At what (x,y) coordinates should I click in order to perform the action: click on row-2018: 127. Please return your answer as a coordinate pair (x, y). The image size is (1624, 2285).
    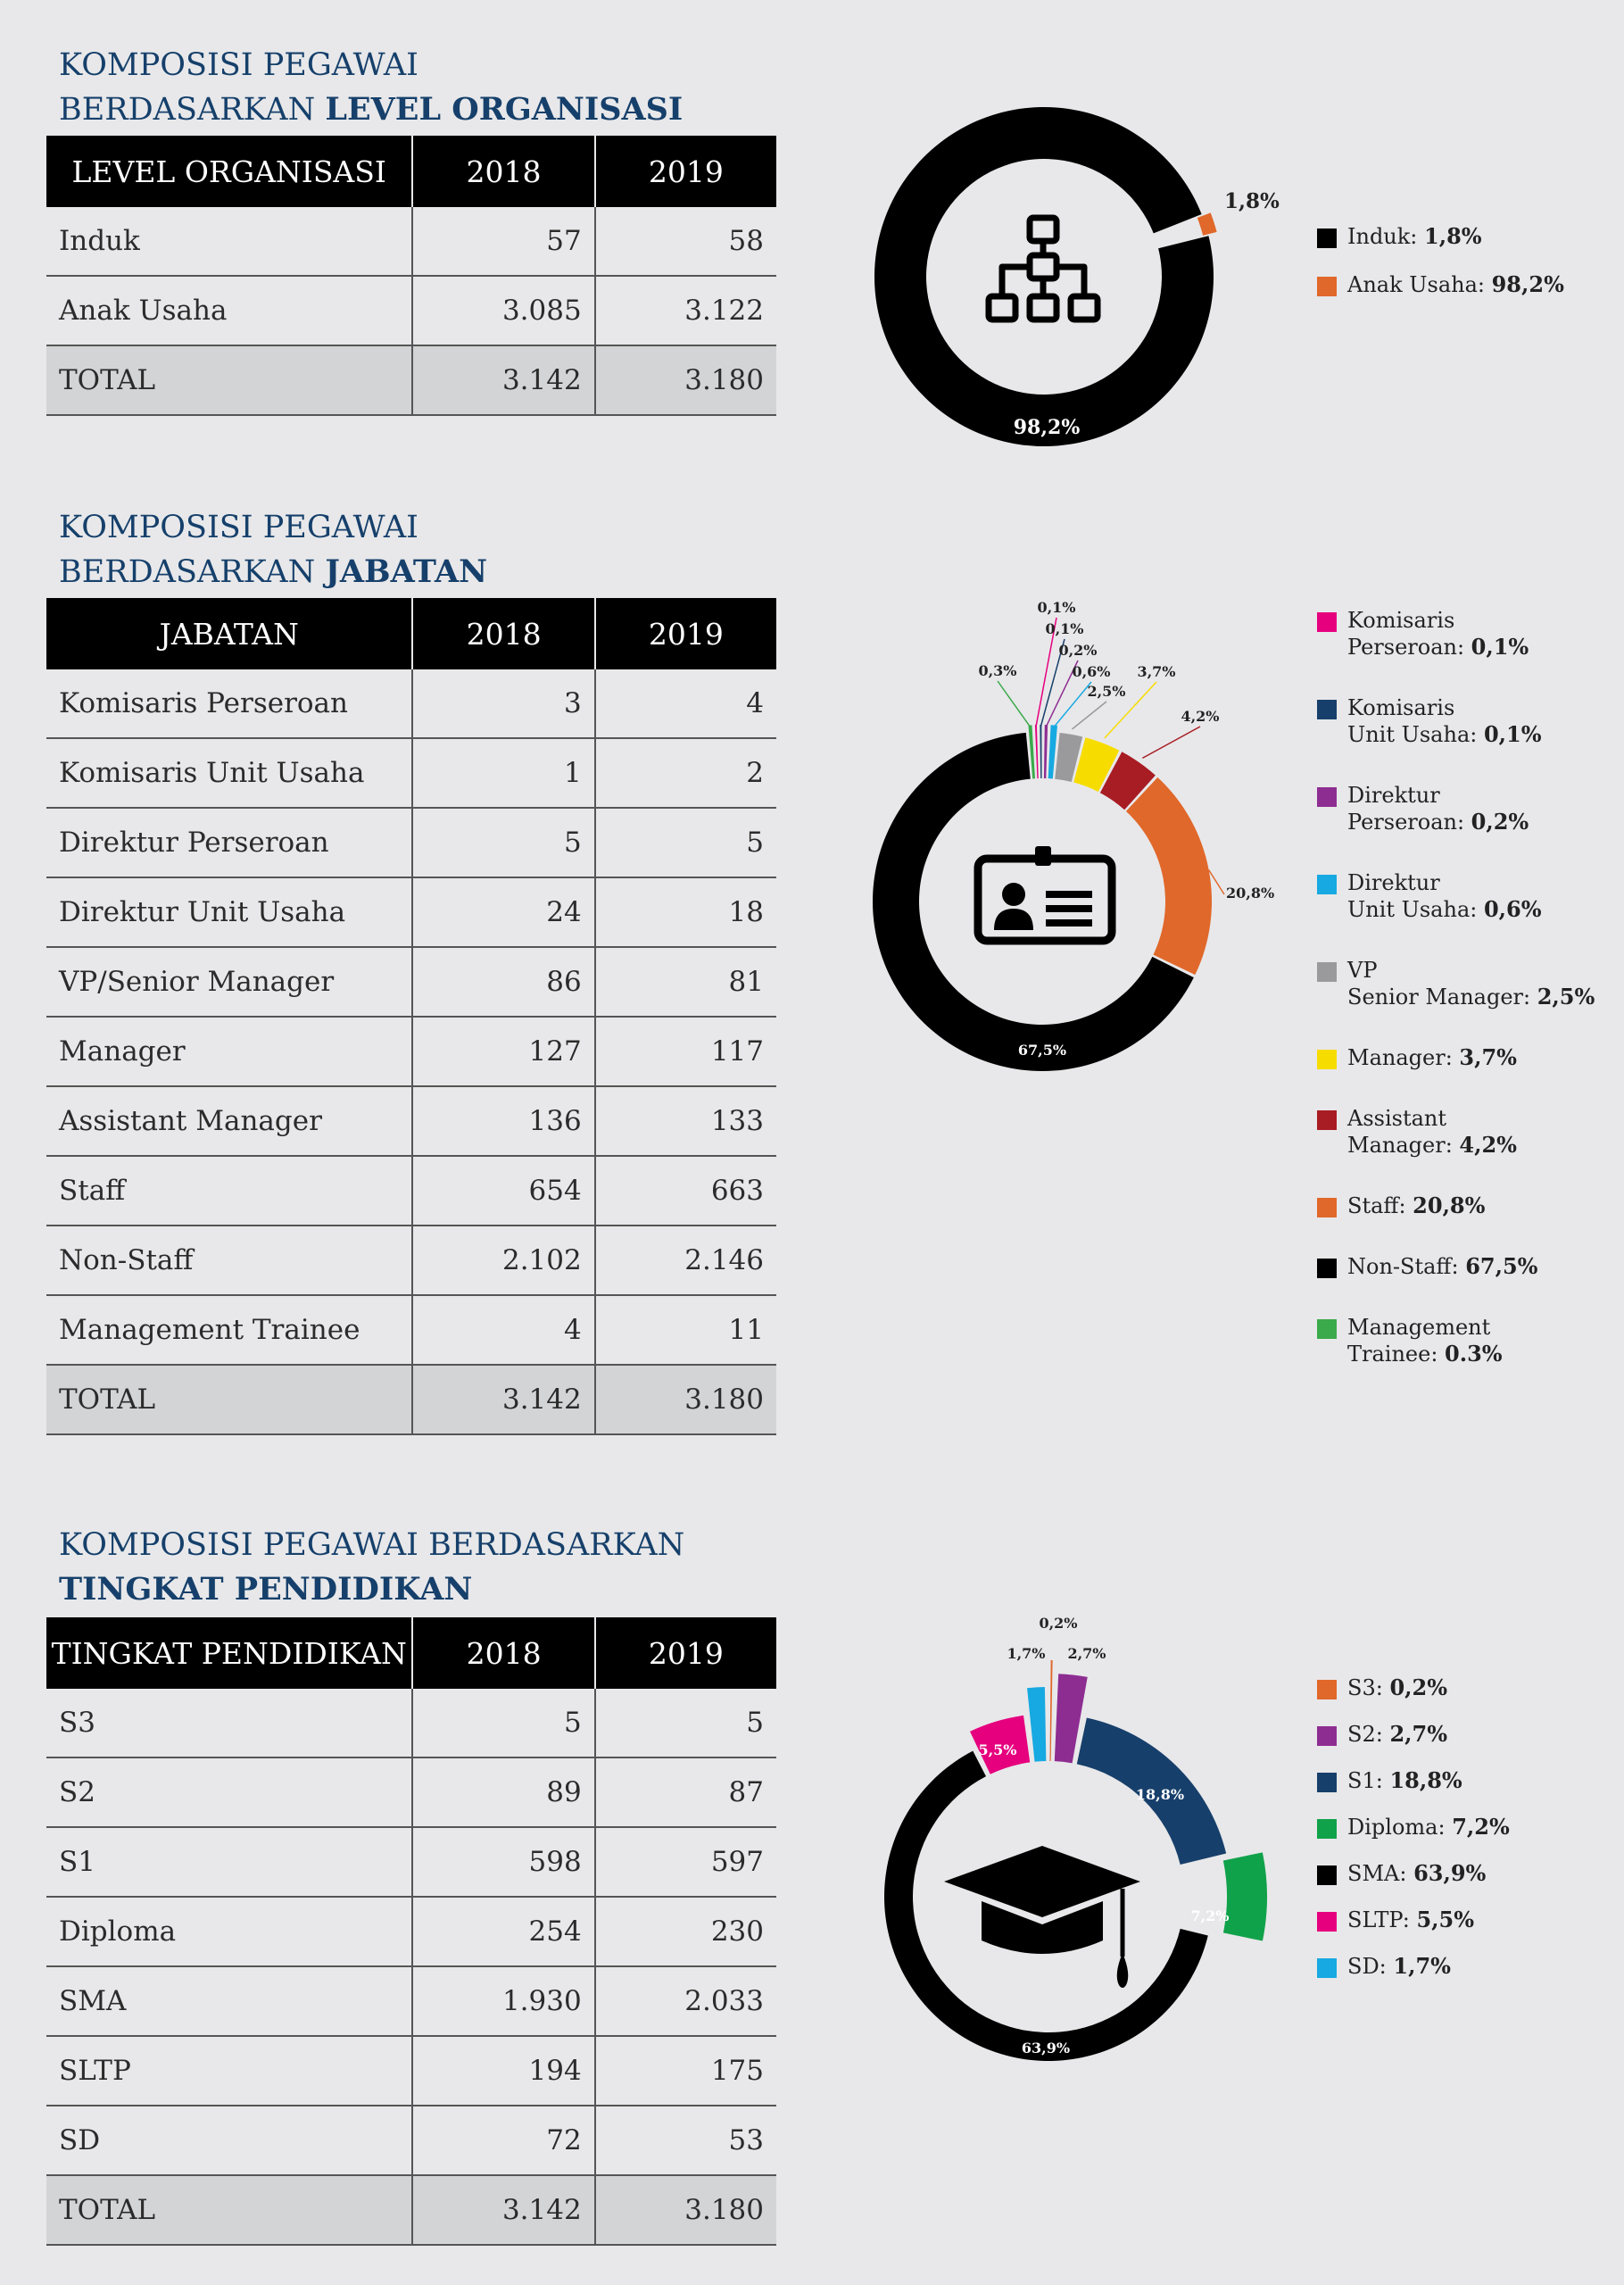
    Looking at the image, I should click on (503, 1052).